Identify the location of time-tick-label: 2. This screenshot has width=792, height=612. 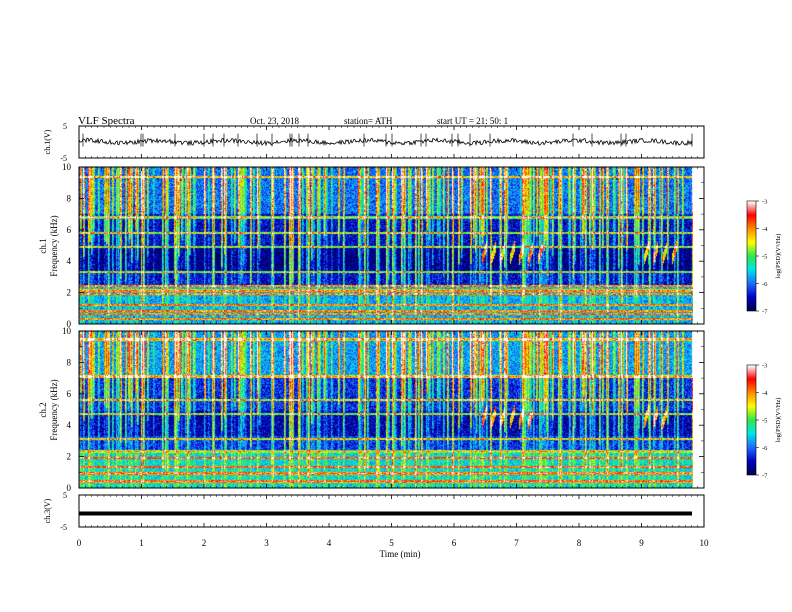
(204, 543).